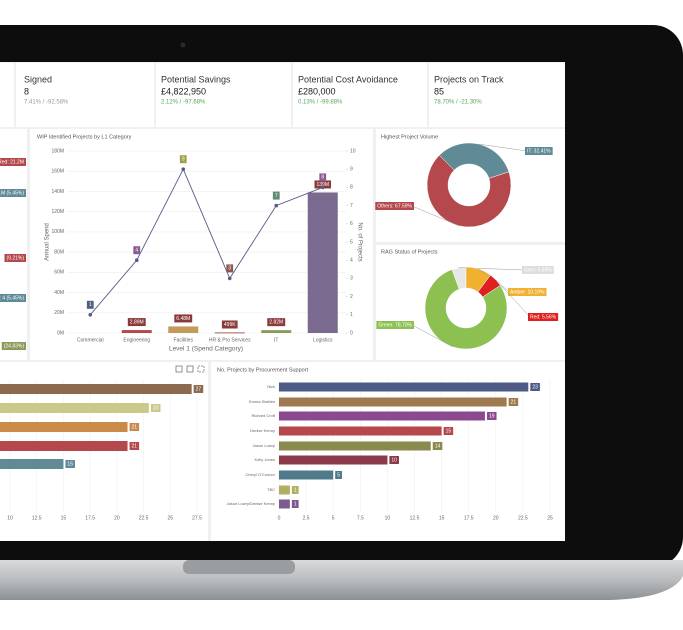 The image size is (683, 630). I want to click on category-label: Cheryl O'Connor, so click(260, 474).